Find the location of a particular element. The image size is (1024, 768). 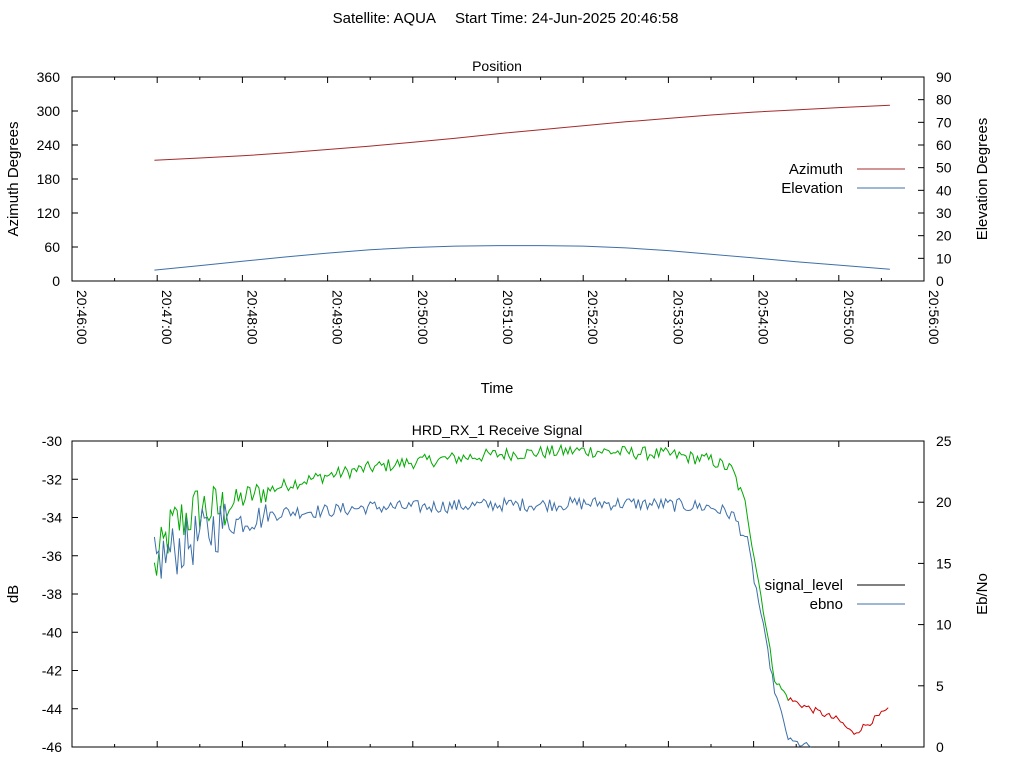

position-y2-tick-label: 10 is located at coordinates (944, 258).